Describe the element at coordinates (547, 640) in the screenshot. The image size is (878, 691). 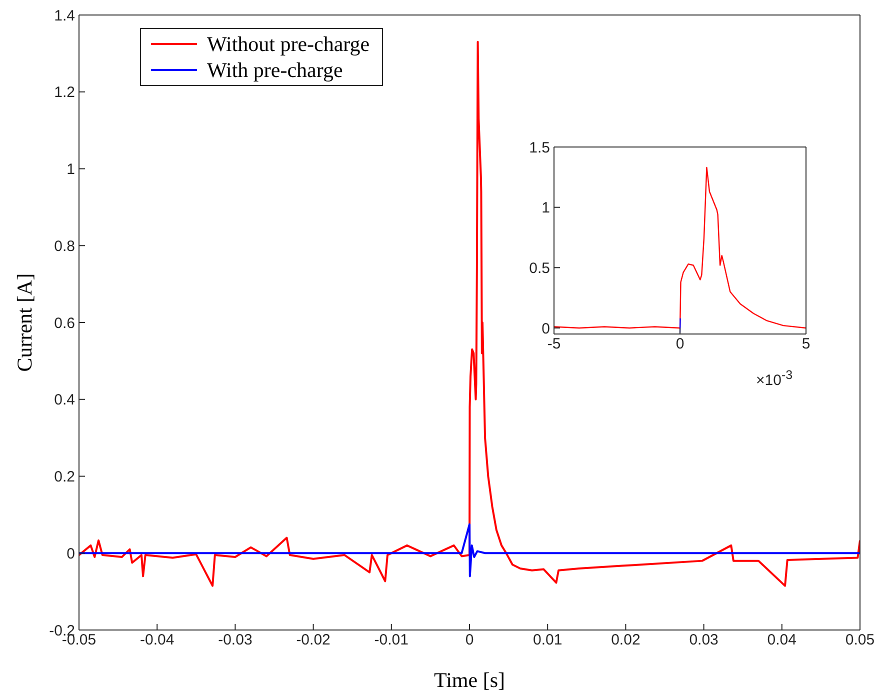
I see `x-tick-label: 0.01` at that location.